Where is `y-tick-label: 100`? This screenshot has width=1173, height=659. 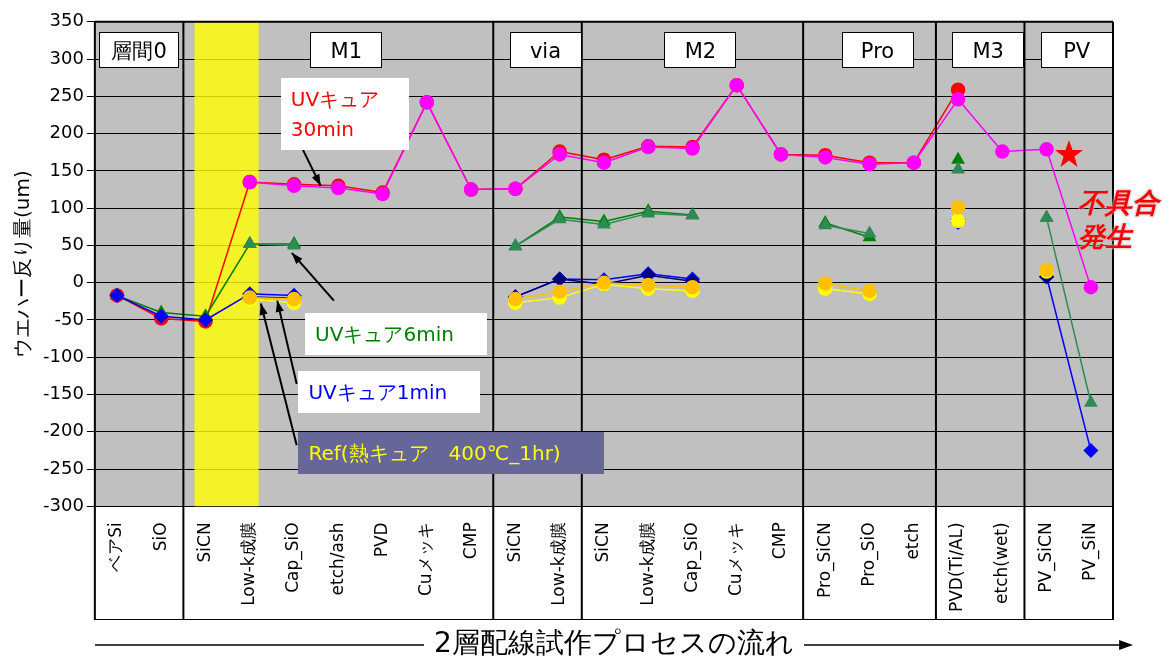 y-tick-label: 100 is located at coordinates (66, 206).